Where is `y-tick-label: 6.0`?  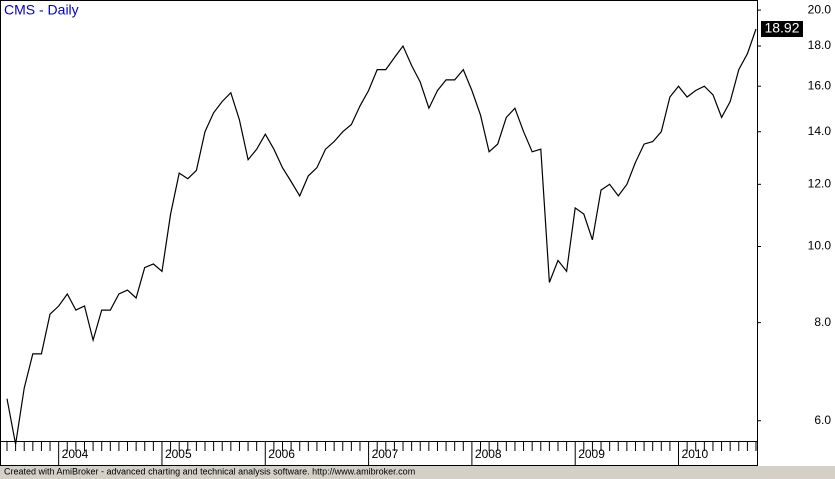 y-tick-label: 6.0 is located at coordinates (822, 420).